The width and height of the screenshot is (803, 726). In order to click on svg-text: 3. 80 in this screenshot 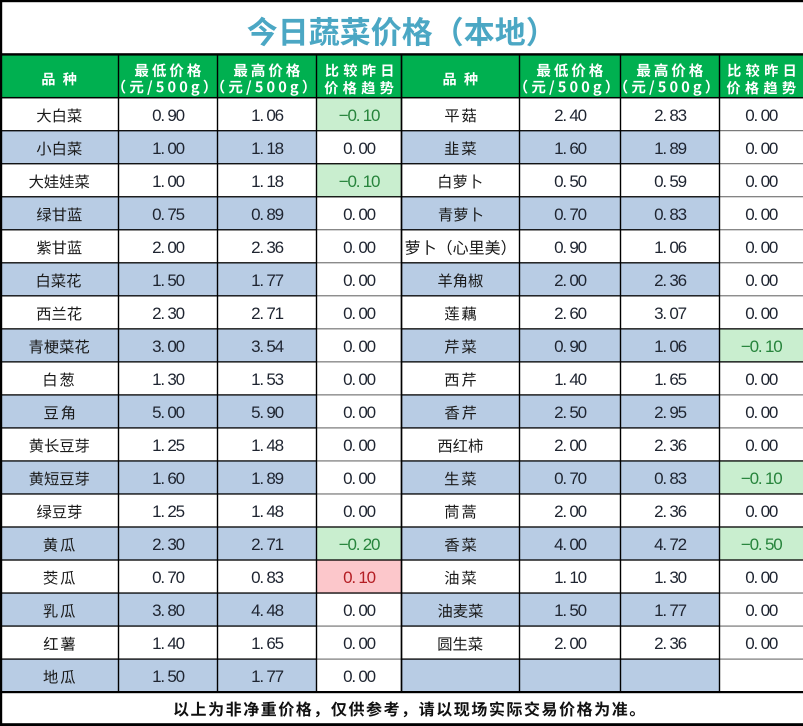, I will do `click(168, 610)`.